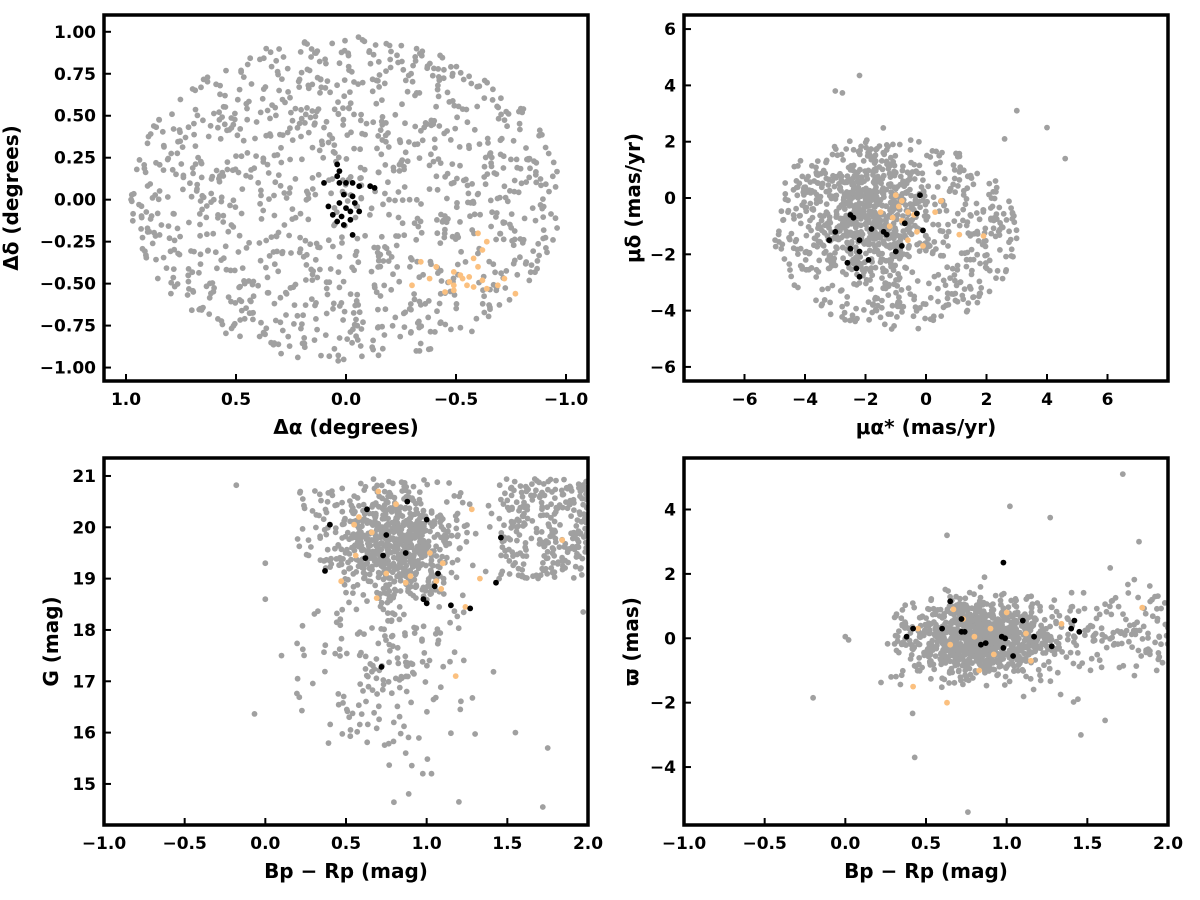  I want to click on x-tick-label: 1.0, so click(1007, 844).